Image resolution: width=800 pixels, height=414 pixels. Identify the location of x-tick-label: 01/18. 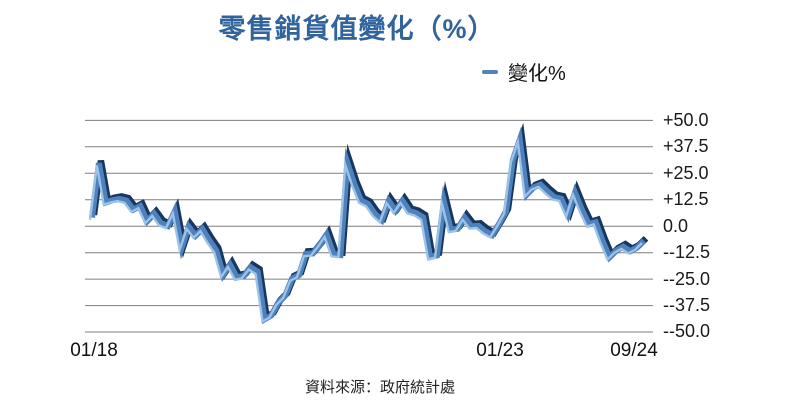
(94, 350).